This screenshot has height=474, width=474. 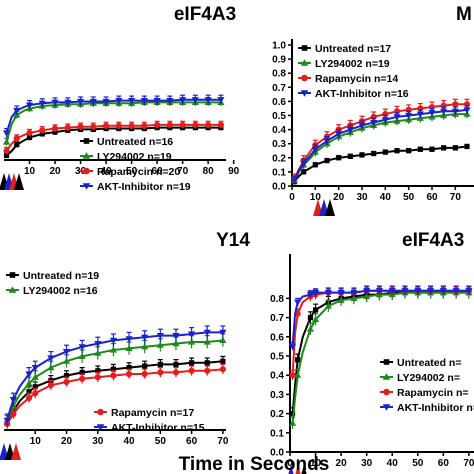 What do you see at coordinates (353, 49) in the screenshot?
I see `legend-label: Untreated n=17` at bounding box center [353, 49].